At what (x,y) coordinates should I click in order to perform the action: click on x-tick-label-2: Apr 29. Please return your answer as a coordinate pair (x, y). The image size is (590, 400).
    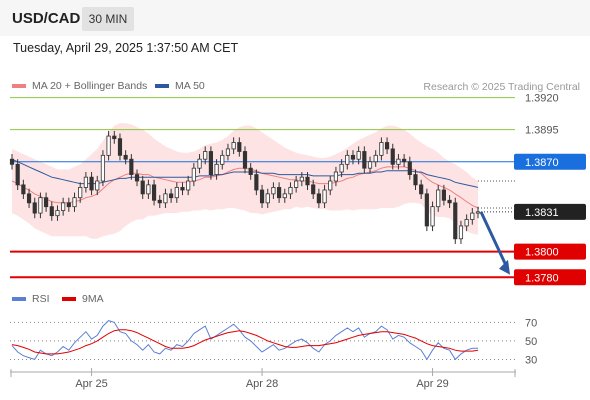
    Looking at the image, I should click on (432, 384).